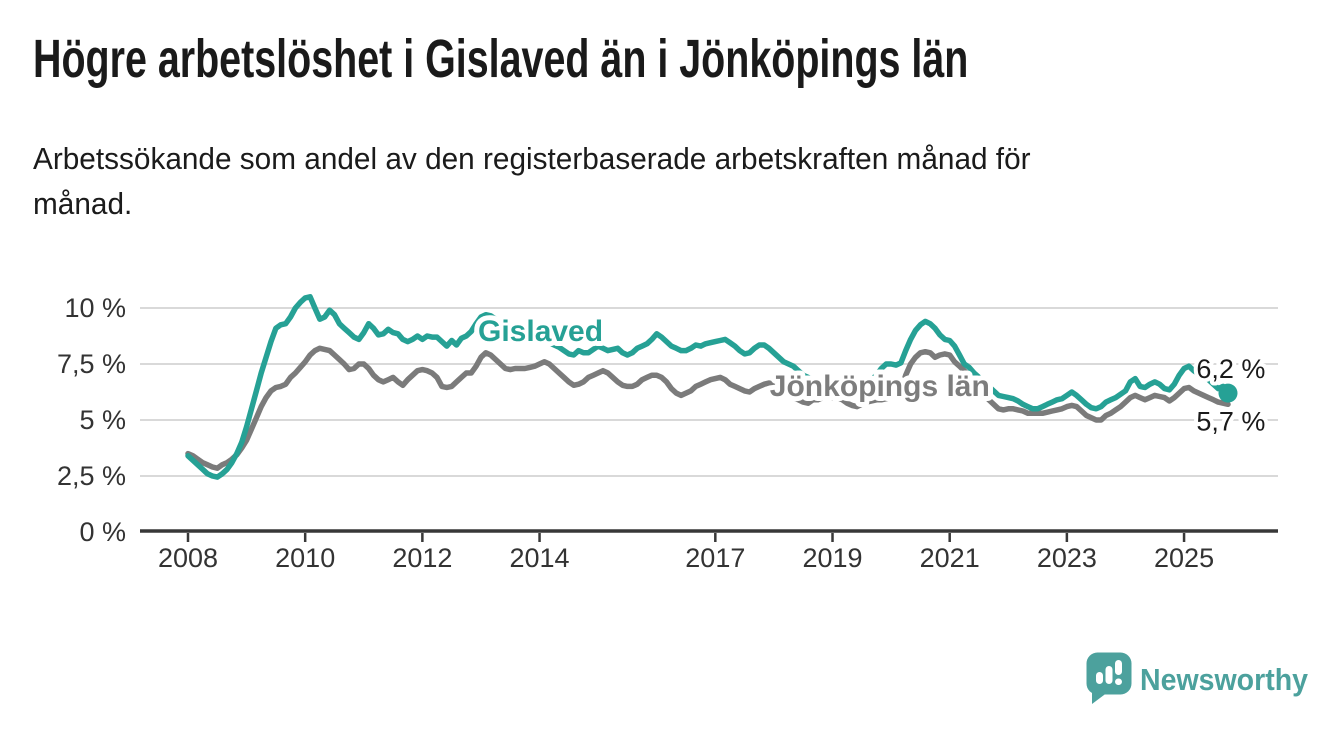 This screenshot has width=1340, height=734. I want to click on end-value-label-6-2-: 6,2 %, so click(1230, 369).